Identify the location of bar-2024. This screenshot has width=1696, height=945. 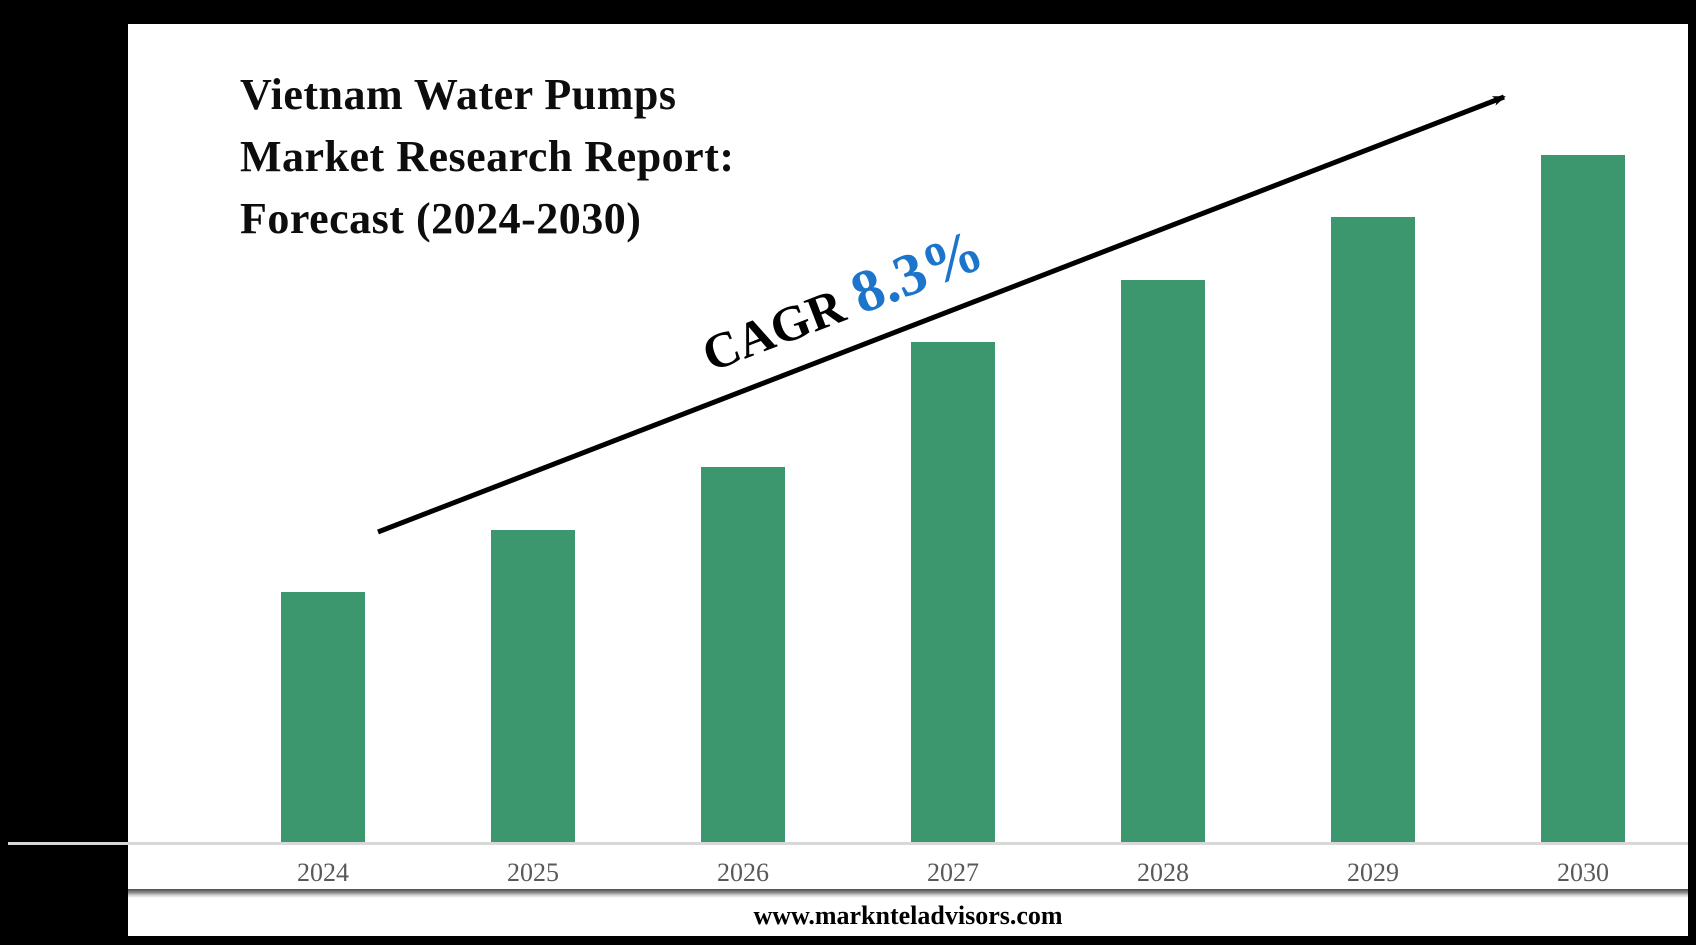
(323, 717).